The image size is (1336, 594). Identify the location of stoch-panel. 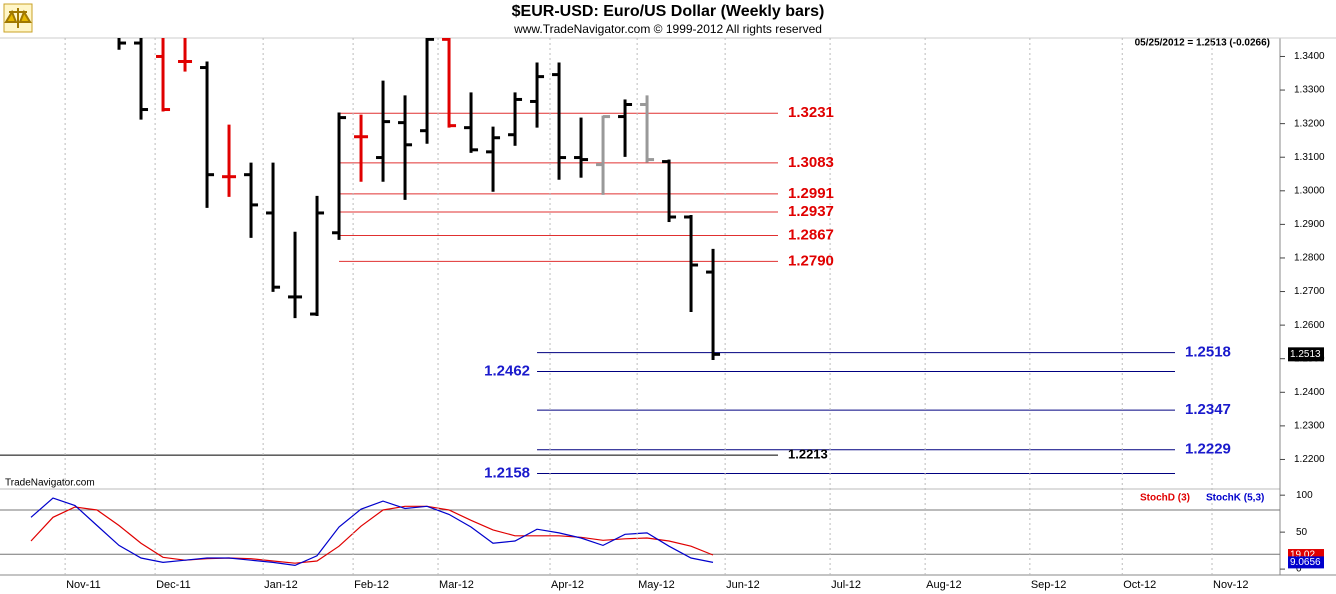
(640, 532).